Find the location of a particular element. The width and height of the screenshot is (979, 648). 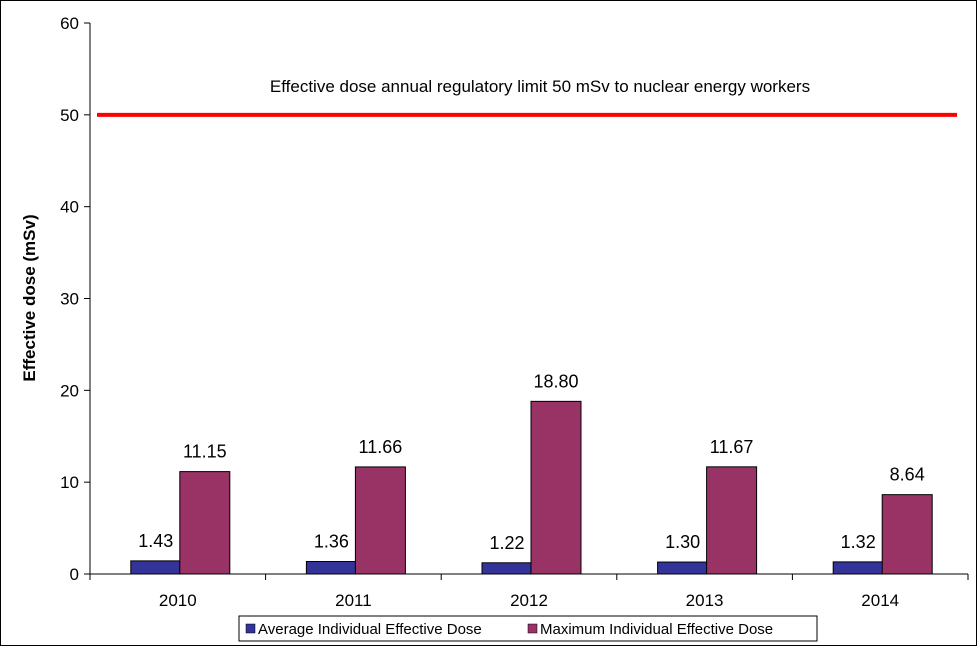

data-label-average: 1.30 is located at coordinates (682, 542).